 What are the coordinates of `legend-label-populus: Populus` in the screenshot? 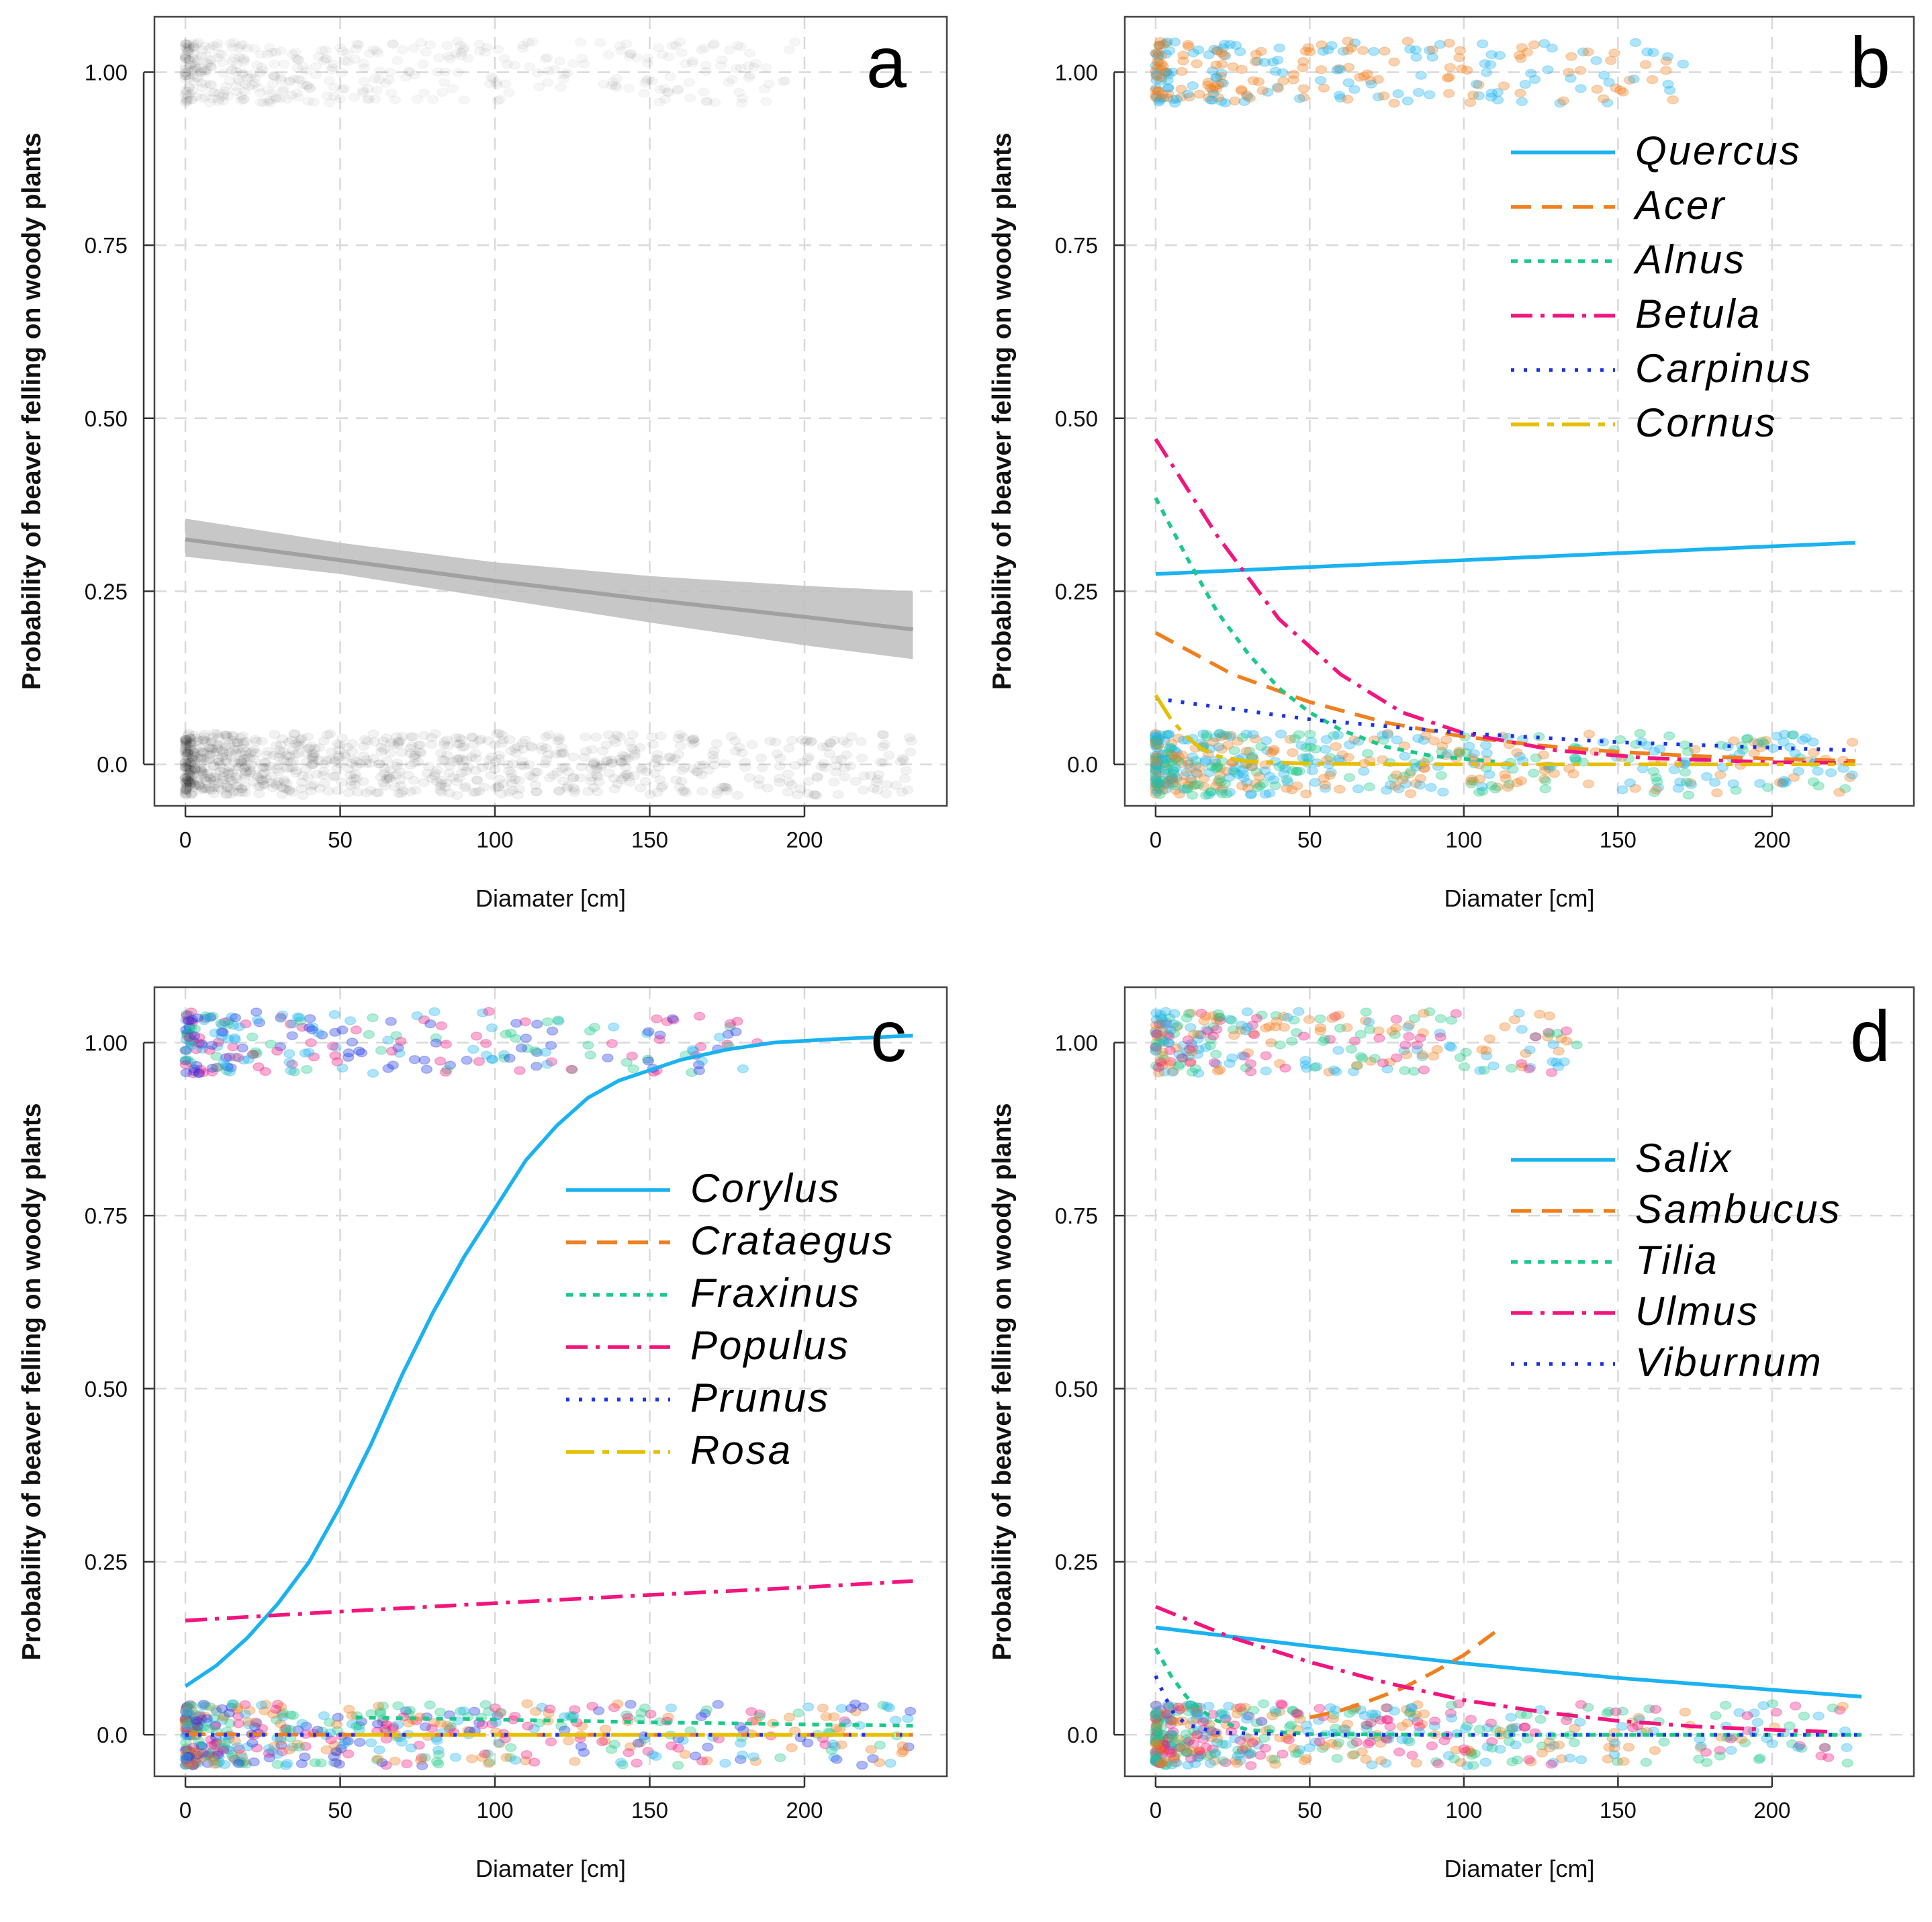 It's located at (770, 1345).